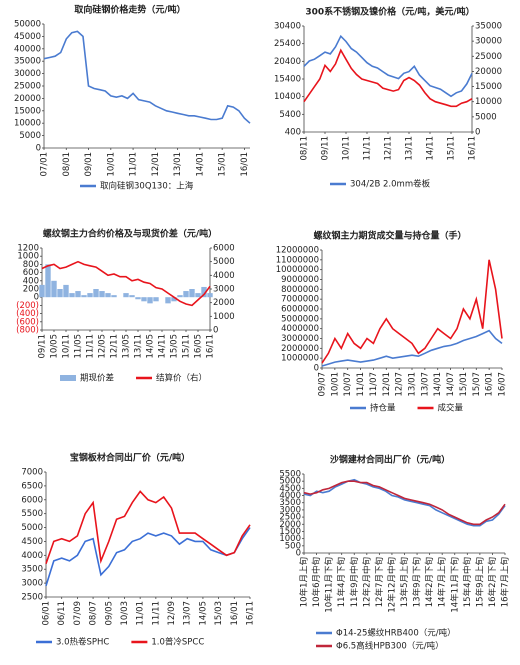 This screenshot has width=520, height=665. I want to click on legend-swatch, so click(68, 378).